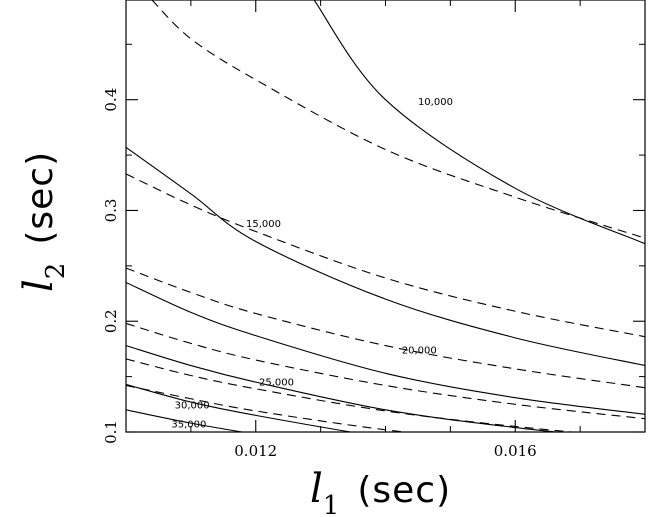  I want to click on x-axis-symbol: l, so click(316, 489).